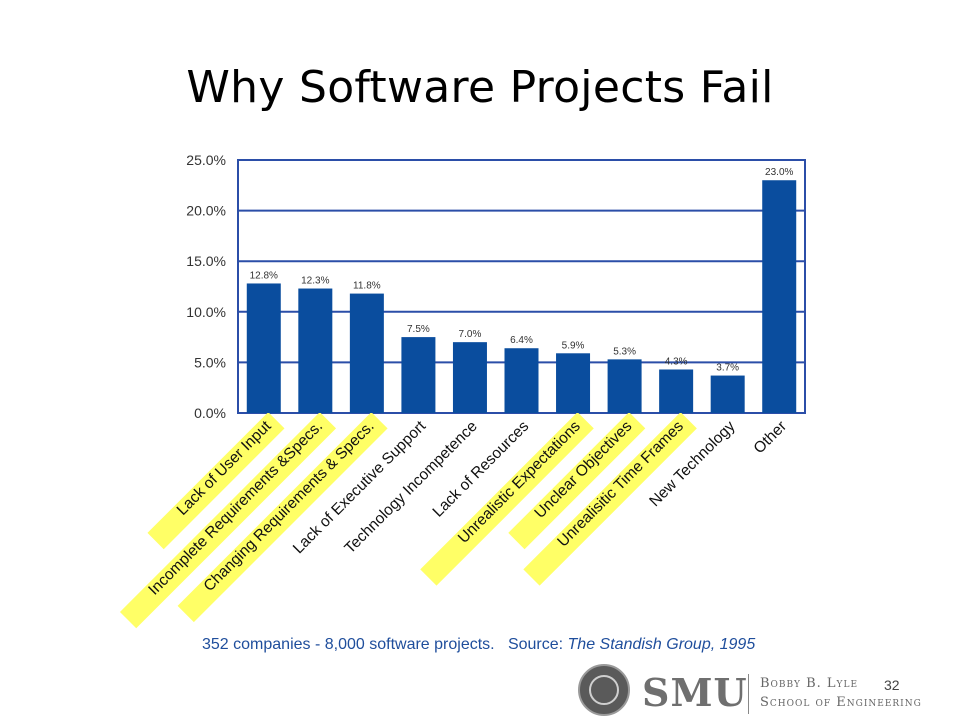  I want to click on data-label: 5.9%, so click(573, 345).